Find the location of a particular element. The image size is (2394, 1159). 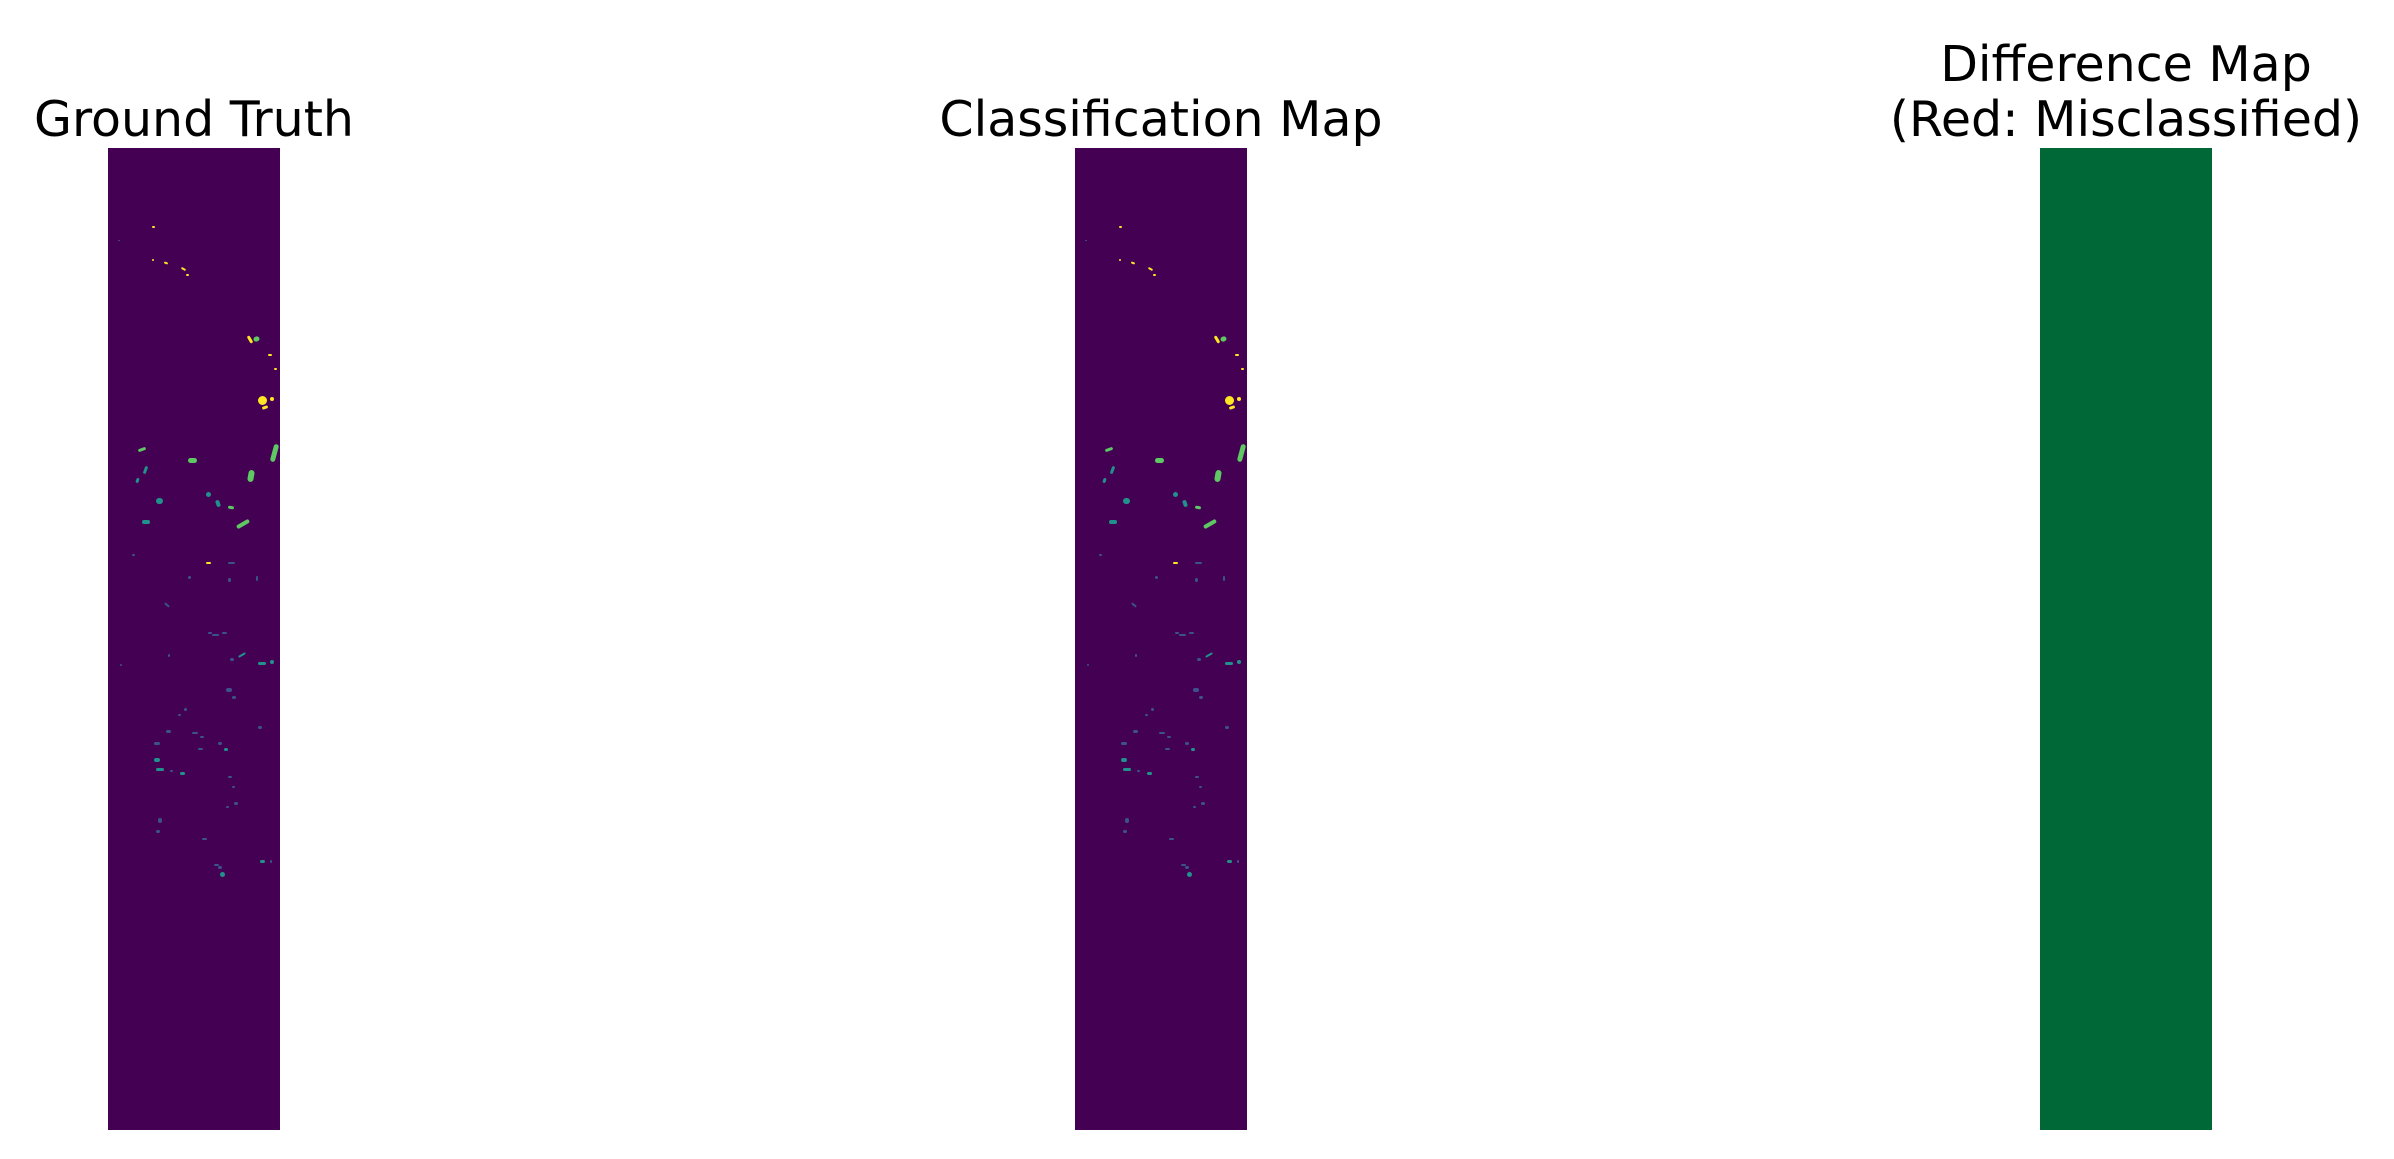

map-background is located at coordinates (1161, 639).